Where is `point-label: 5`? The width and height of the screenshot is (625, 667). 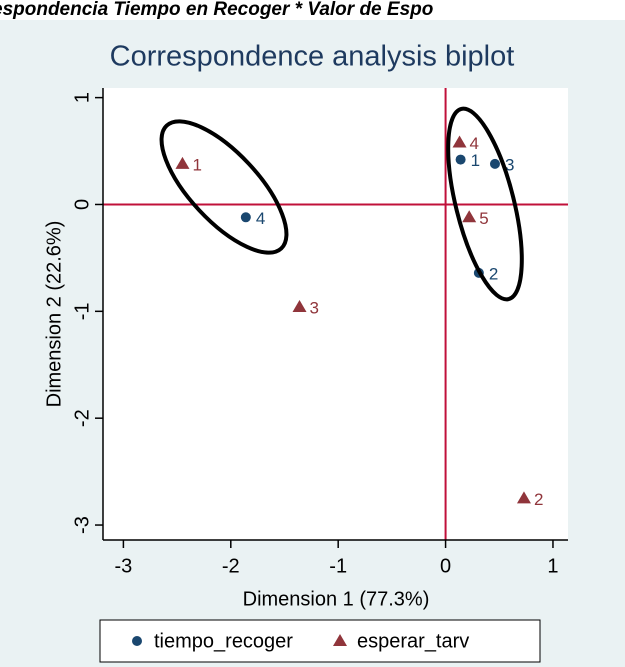
point-label: 5 is located at coordinates (483, 218).